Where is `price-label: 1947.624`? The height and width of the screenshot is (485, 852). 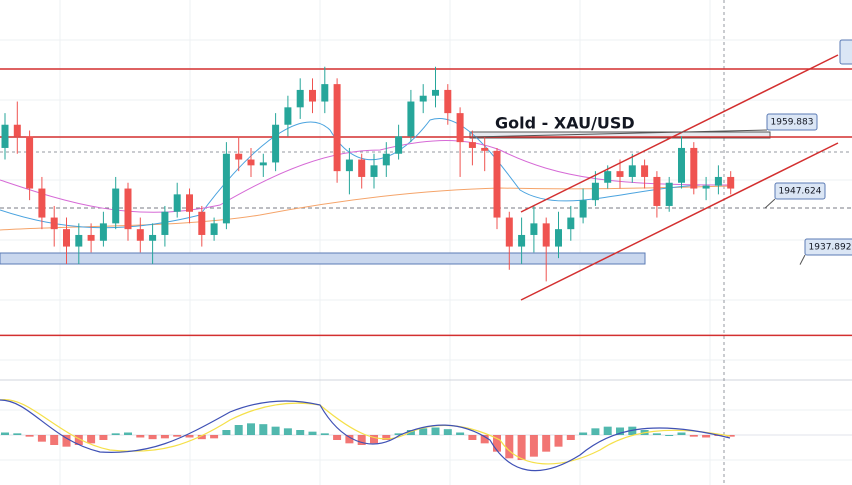
price-label: 1947.624 is located at coordinates (800, 192).